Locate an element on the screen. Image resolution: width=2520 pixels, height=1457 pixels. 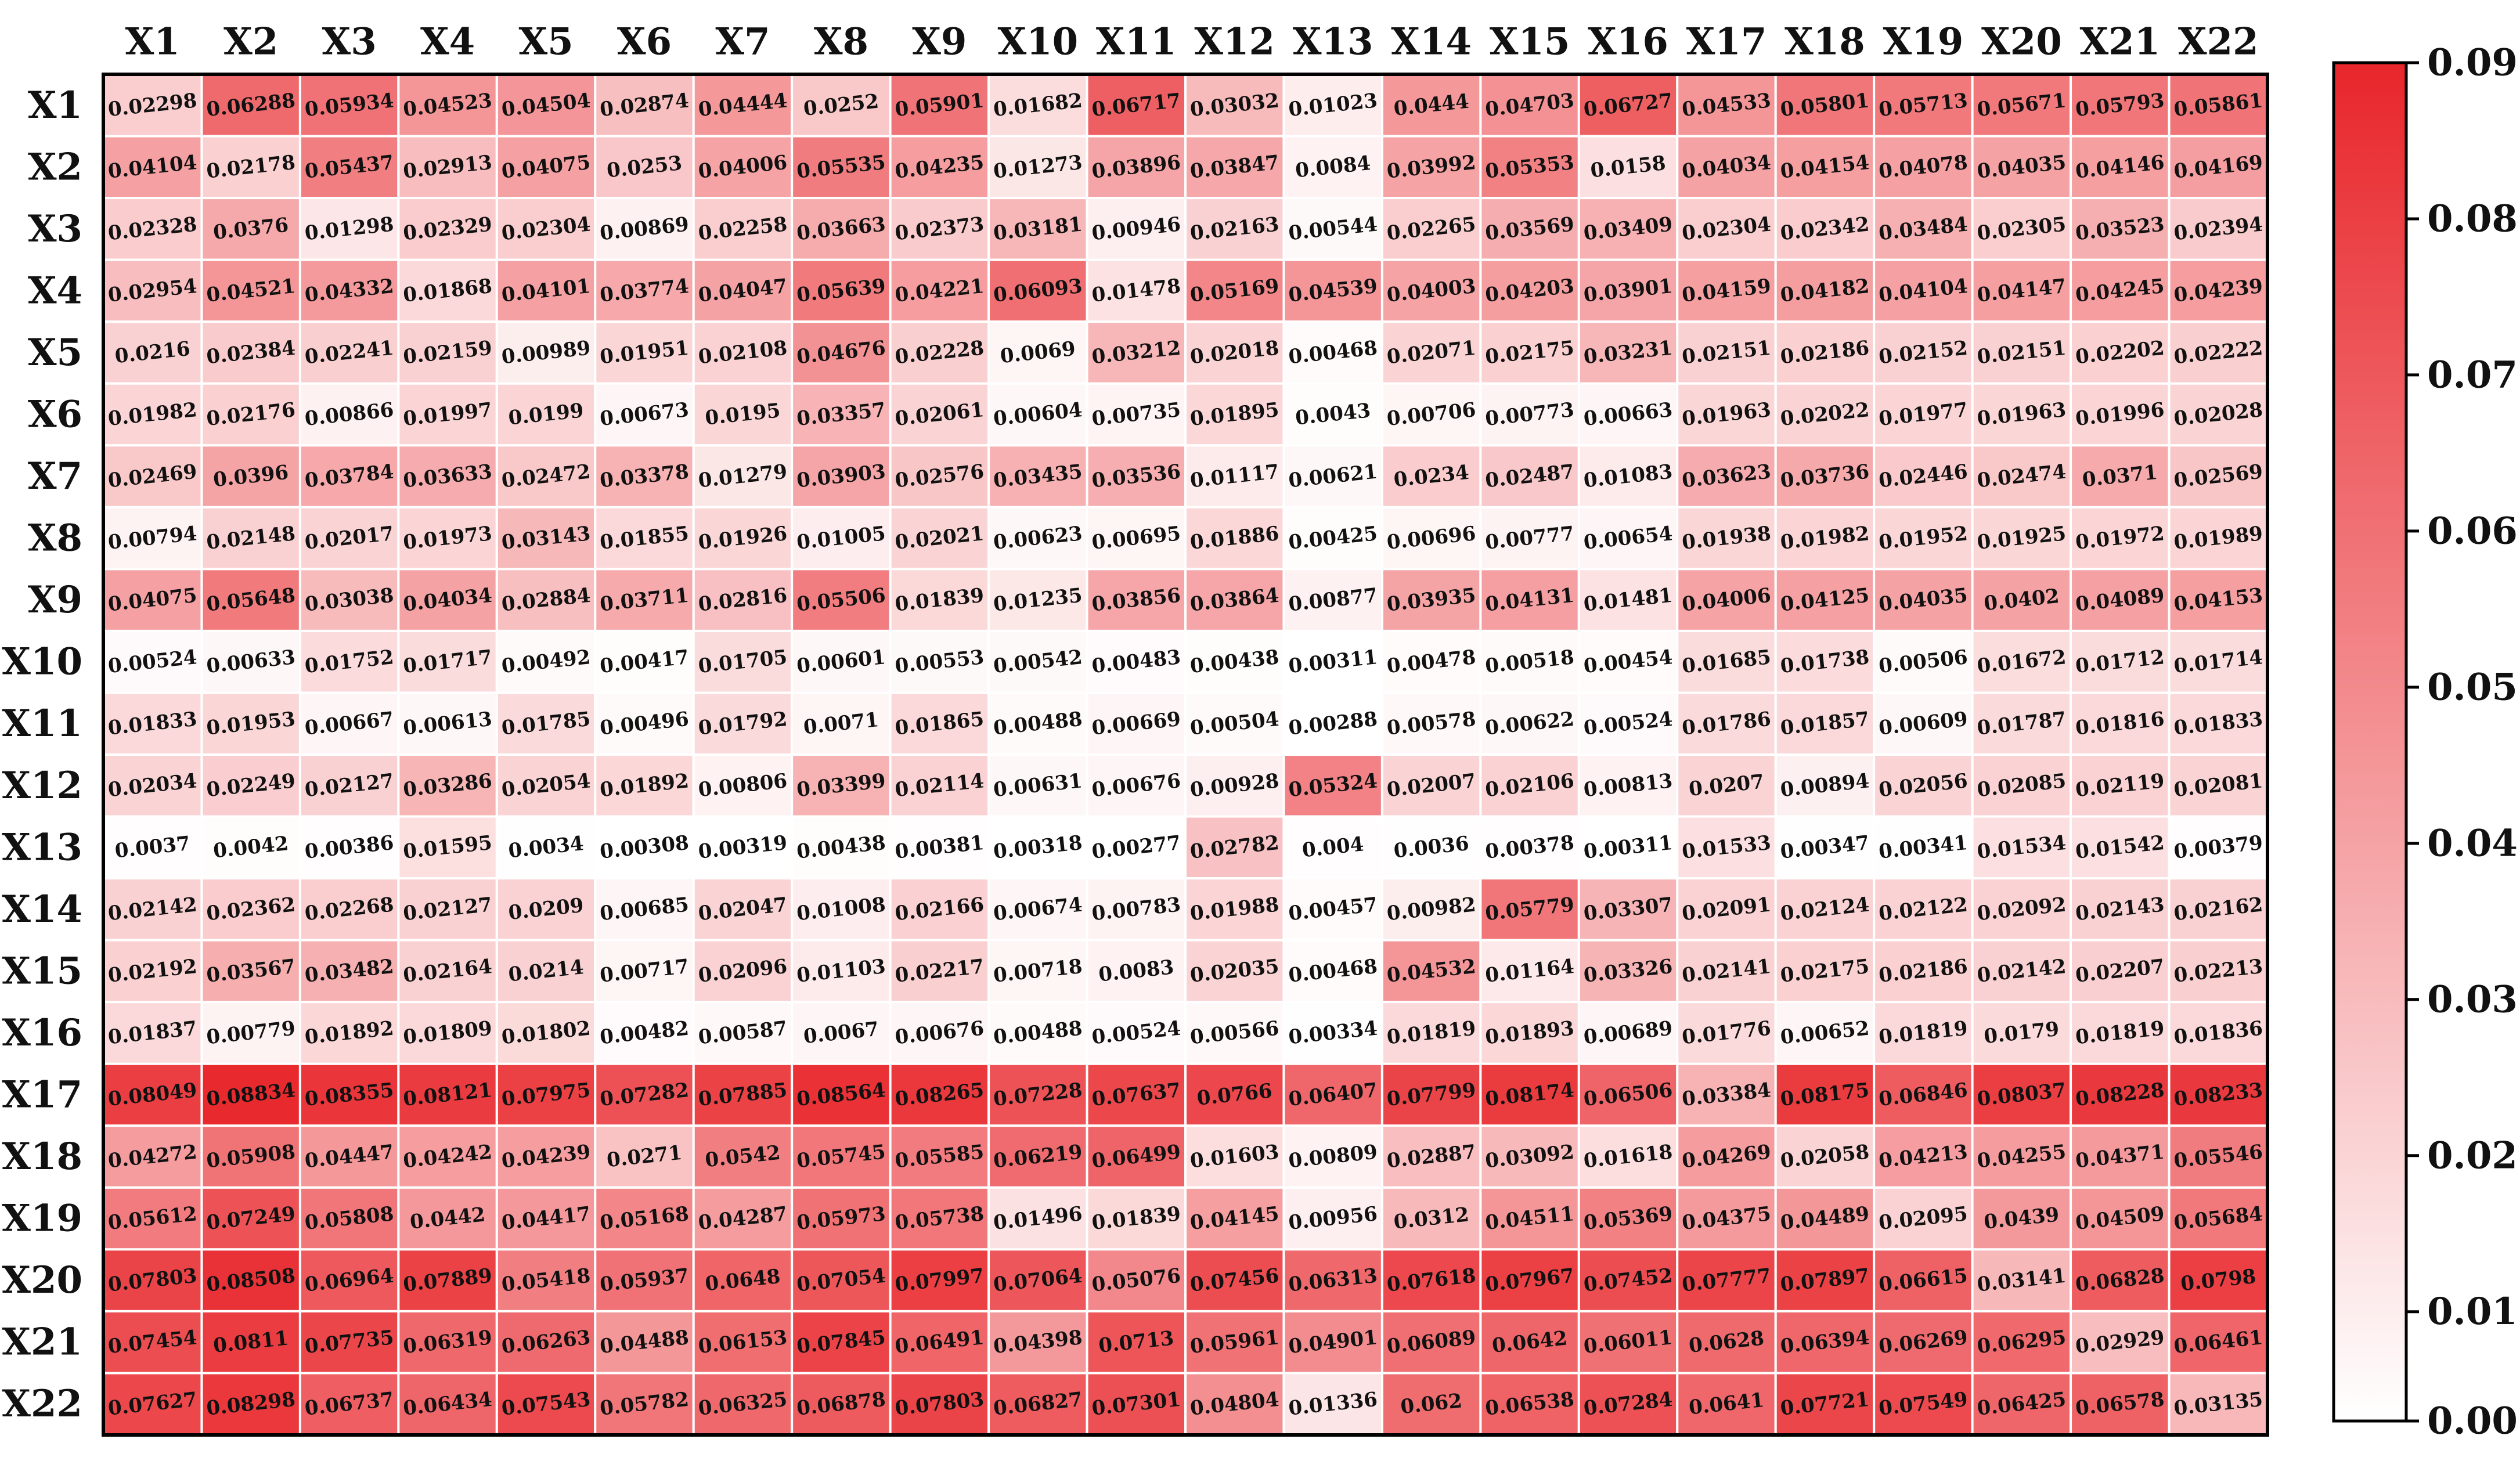
colorbar-tick-label: 0.06 is located at coordinates (2472, 531).